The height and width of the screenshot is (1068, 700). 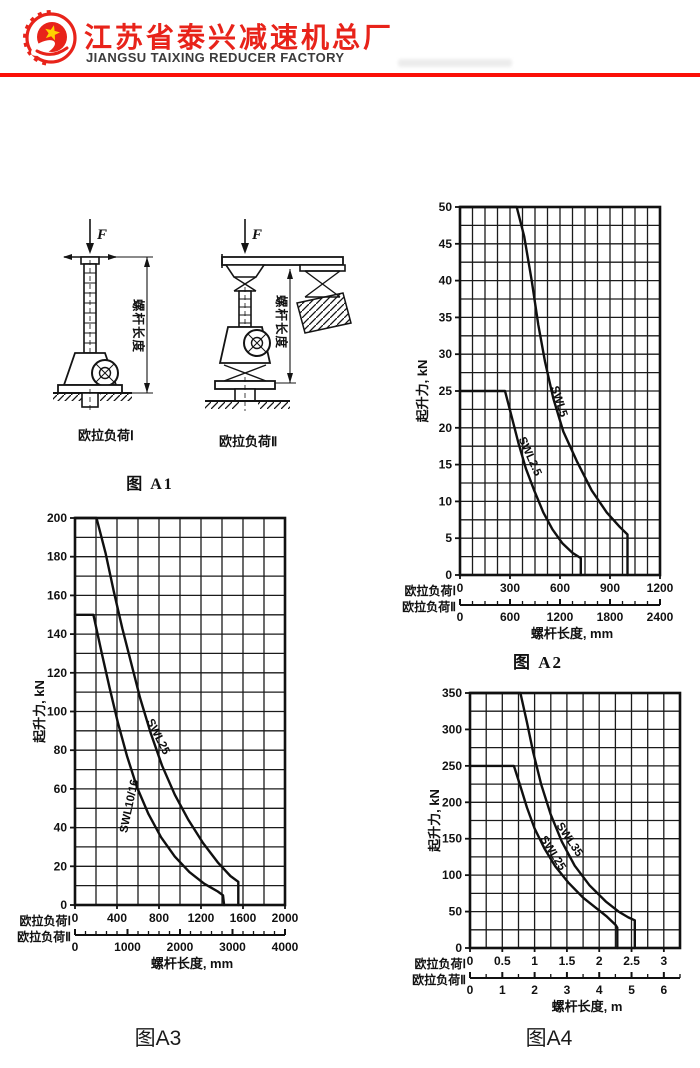 What do you see at coordinates (664, 961) in the screenshot?
I see `x-tick-label: 3` at bounding box center [664, 961].